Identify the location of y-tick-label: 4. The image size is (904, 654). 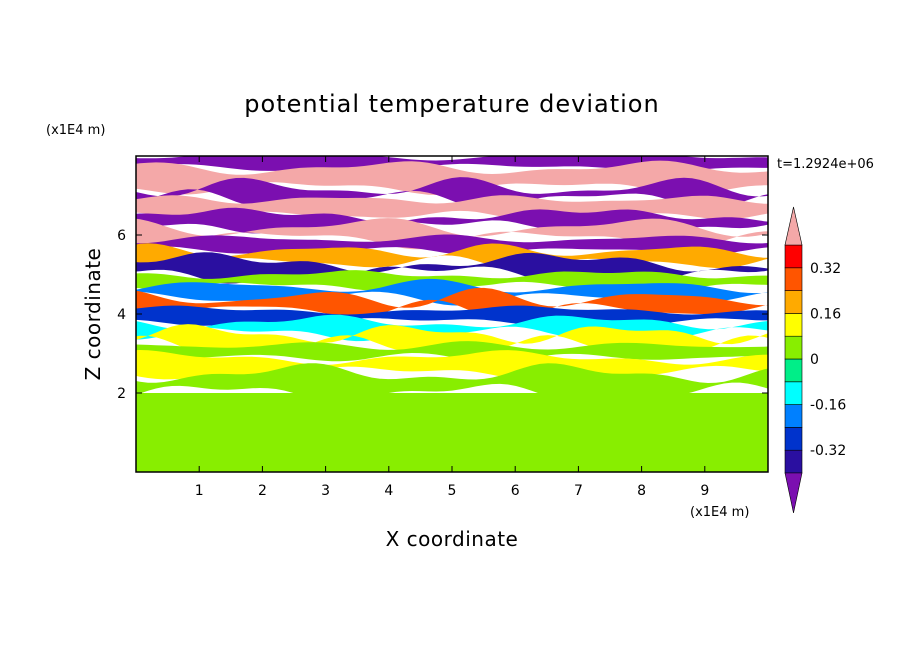
(121, 315).